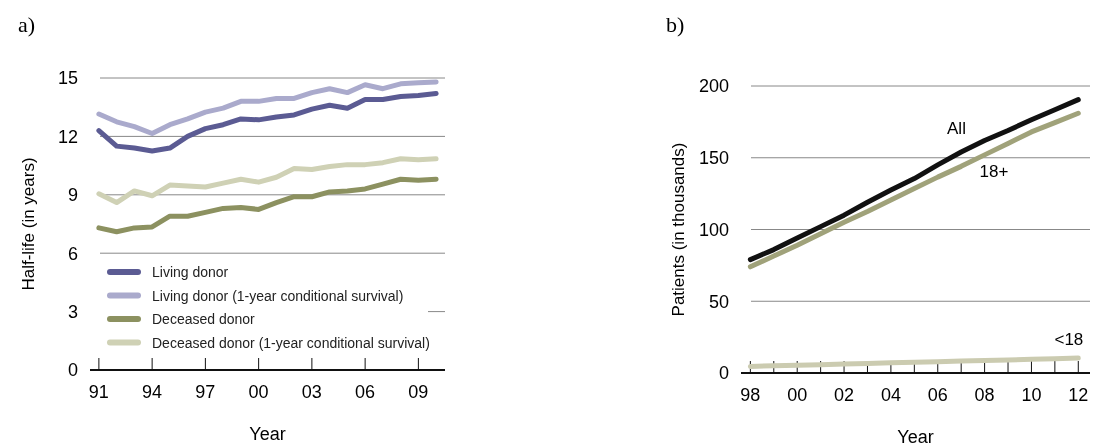 The width and height of the screenshot is (1093, 446). I want to click on legend-label: Living donor, so click(190, 272).